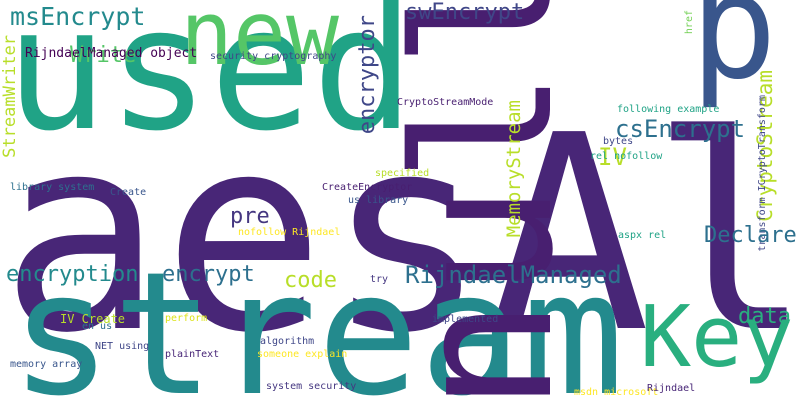 The image size is (800, 400). What do you see at coordinates (445, 102) in the screenshot?
I see `word-cryptostreammode: CryptoStreamMode` at bounding box center [445, 102].